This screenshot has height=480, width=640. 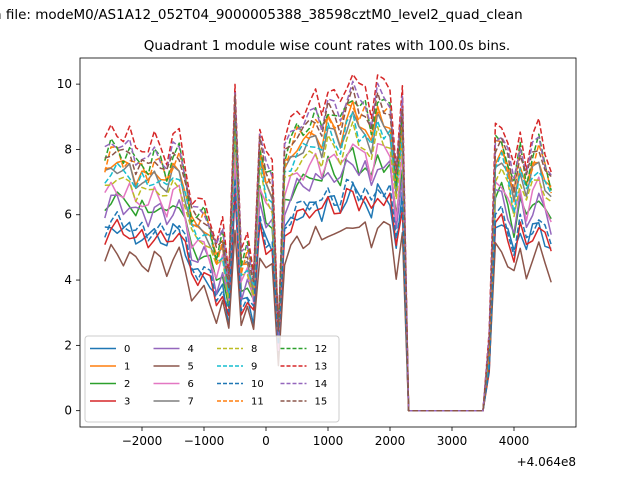 I want to click on x-axis: −2000 −1000 0 1000 2000 3000 4000, so click(x=326, y=437).